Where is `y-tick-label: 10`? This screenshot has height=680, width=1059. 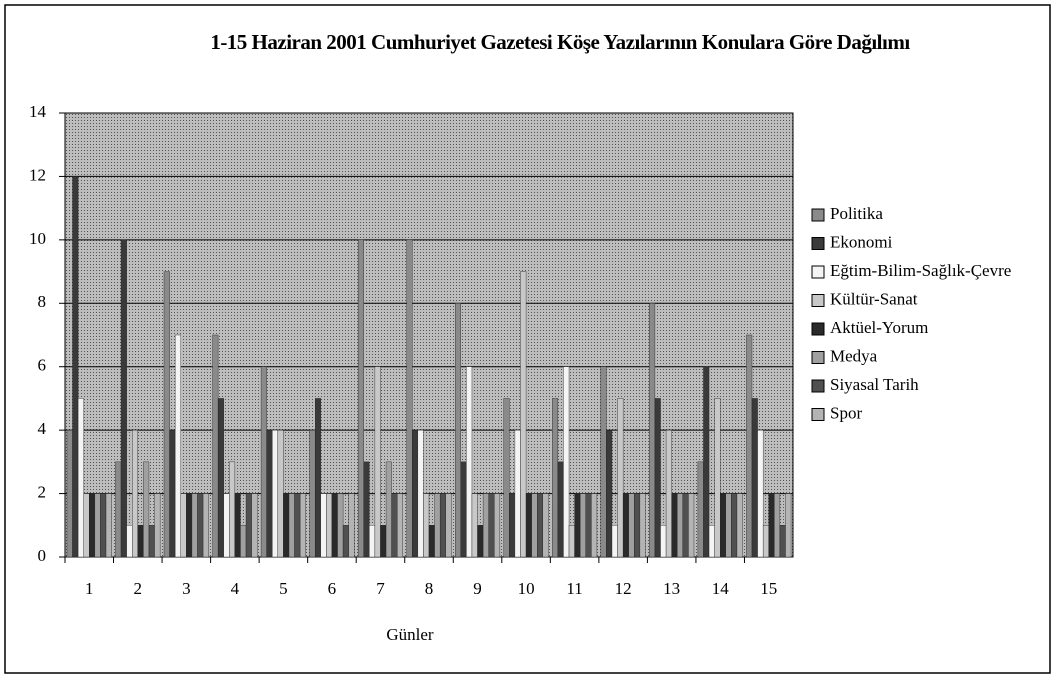 y-tick-label: 10 is located at coordinates (37, 238).